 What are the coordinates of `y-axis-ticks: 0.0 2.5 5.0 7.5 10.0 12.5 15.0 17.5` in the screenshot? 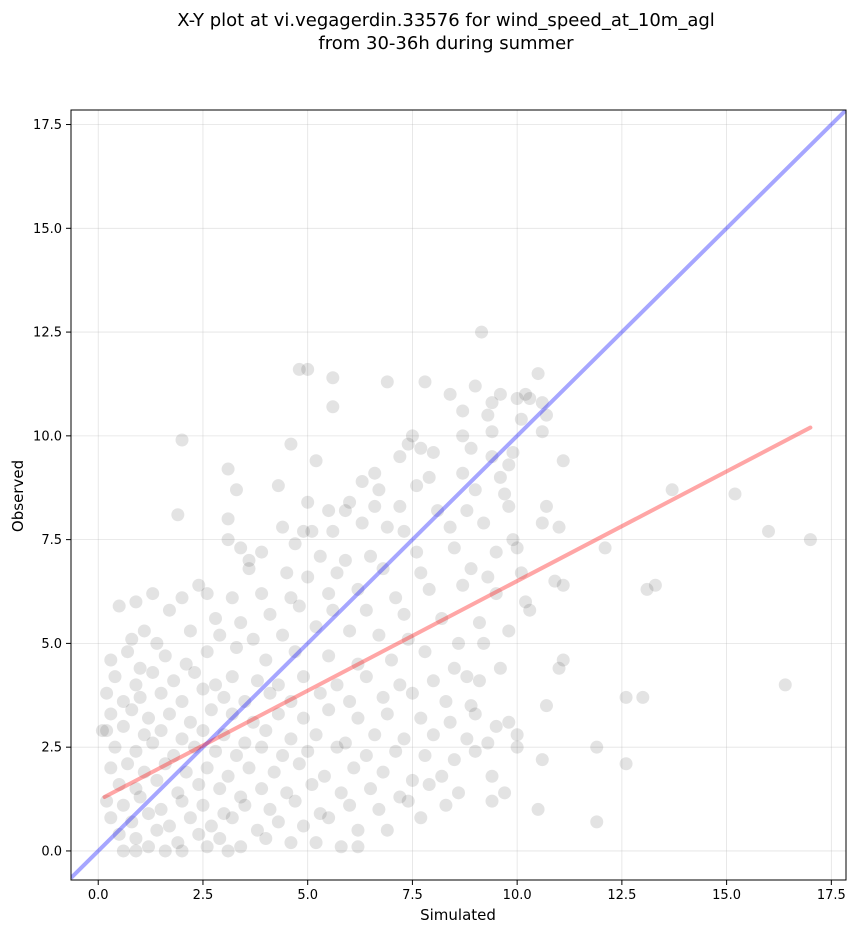 It's located at (52, 488).